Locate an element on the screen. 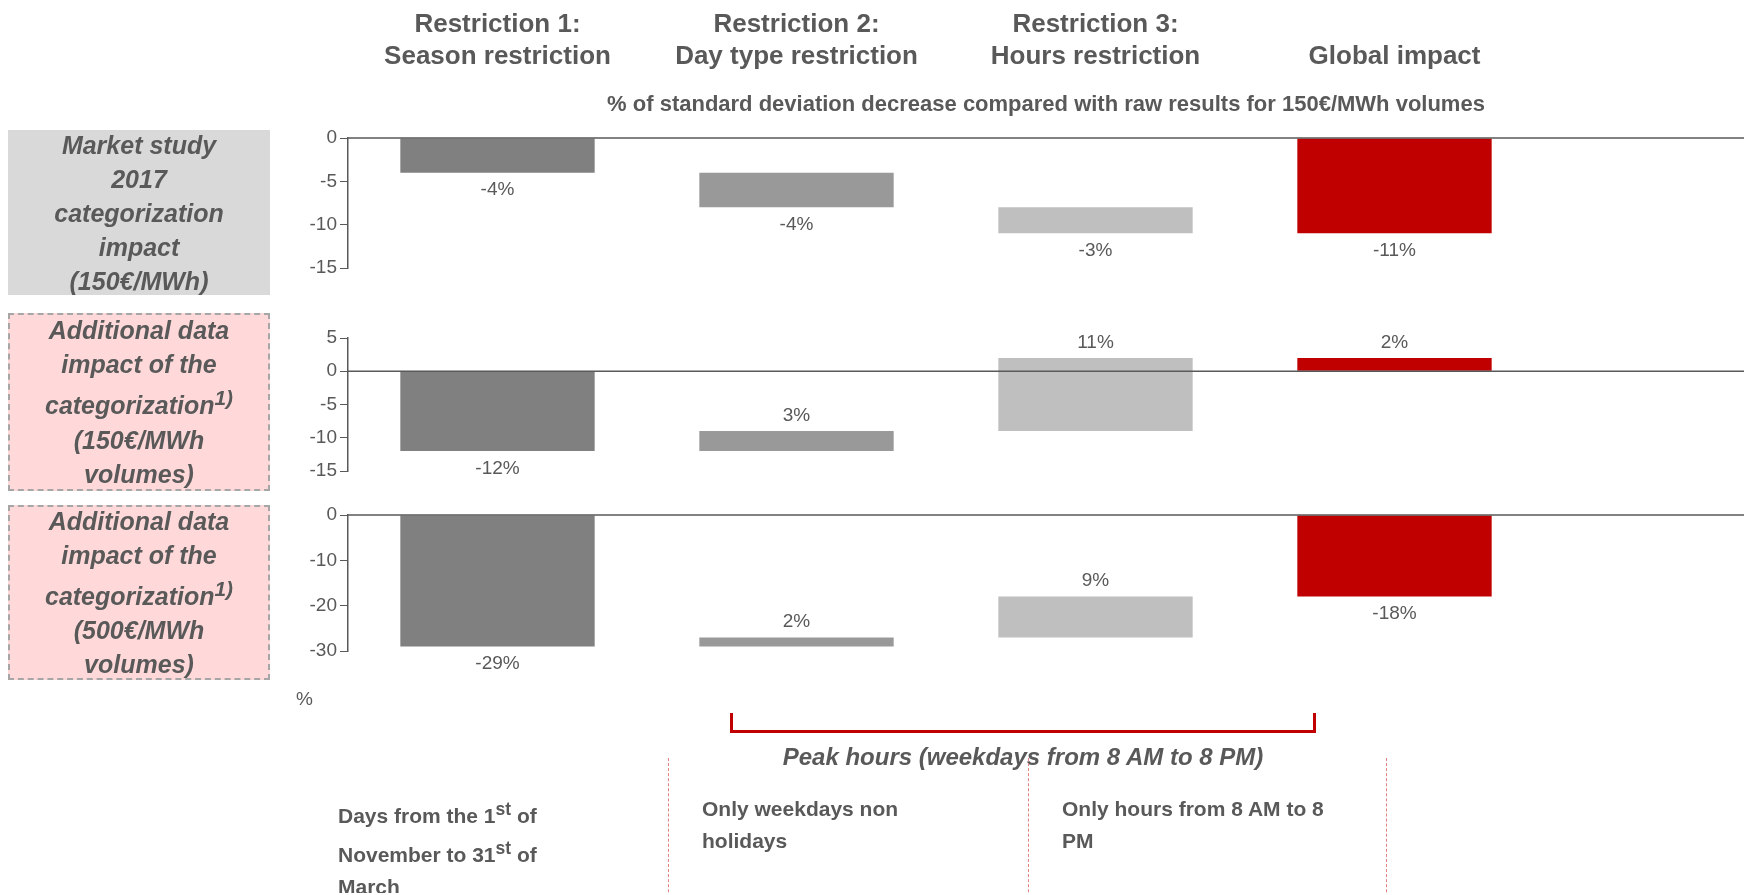 The width and height of the screenshot is (1744, 895). x-tick-label: Restriction 2: Day type restriction is located at coordinates (796, 39).